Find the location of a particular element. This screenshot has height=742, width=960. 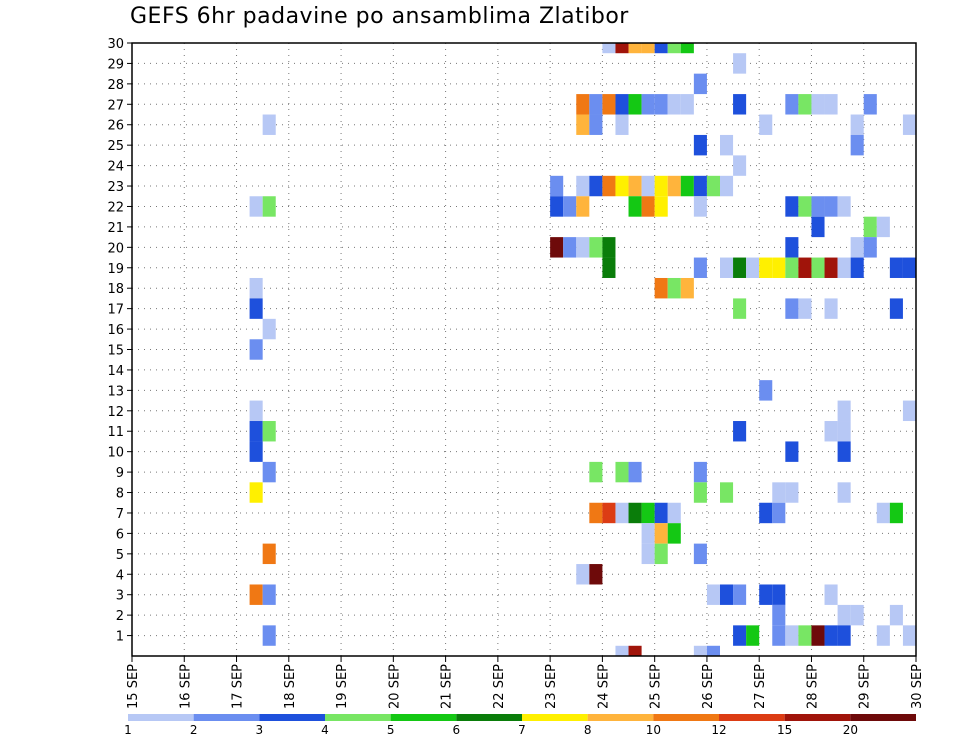

colorbar: 1 2 3 4 5 6 7 8 10 12 15 20 is located at coordinates (520, 725).